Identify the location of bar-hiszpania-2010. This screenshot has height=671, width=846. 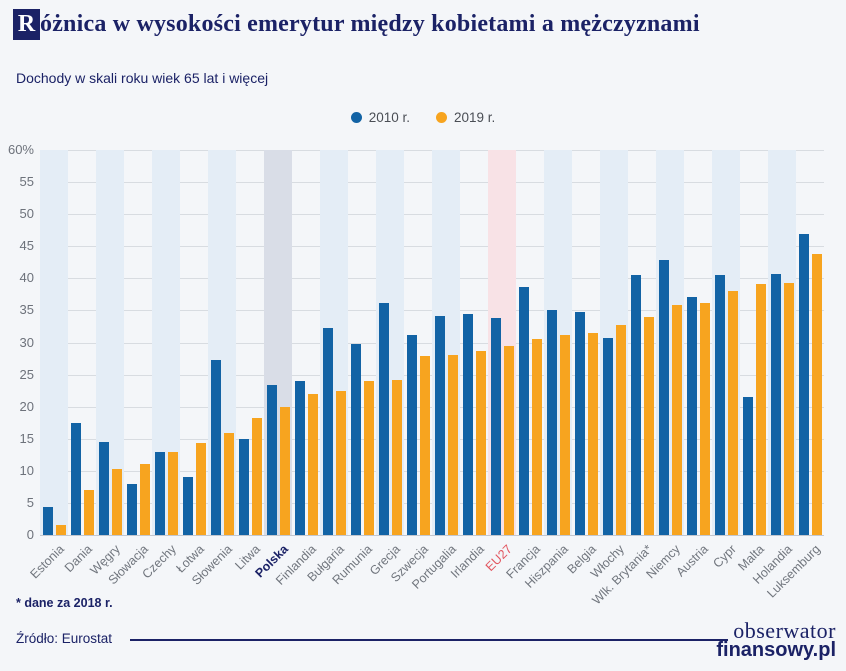
(551, 422).